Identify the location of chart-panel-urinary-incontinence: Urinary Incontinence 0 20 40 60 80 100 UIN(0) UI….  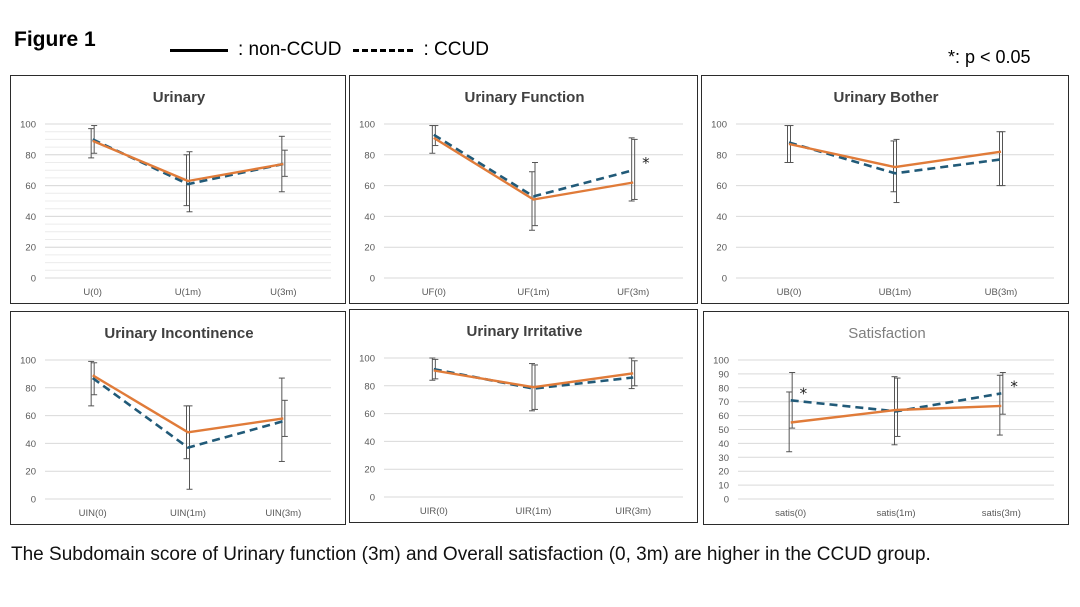
(178, 418).